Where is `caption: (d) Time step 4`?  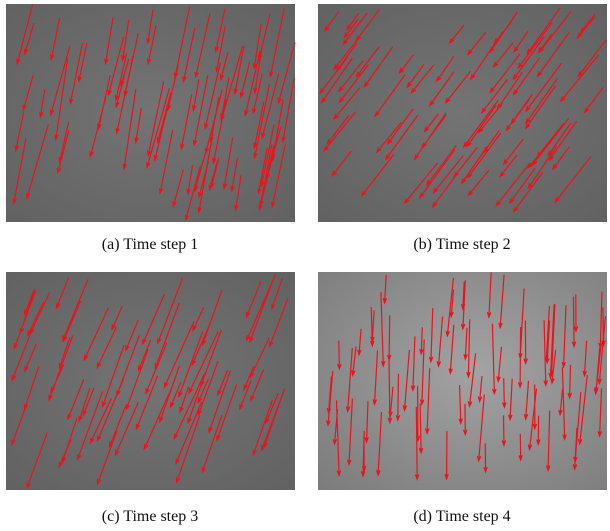
caption: (d) Time step 4 is located at coordinates (461, 516).